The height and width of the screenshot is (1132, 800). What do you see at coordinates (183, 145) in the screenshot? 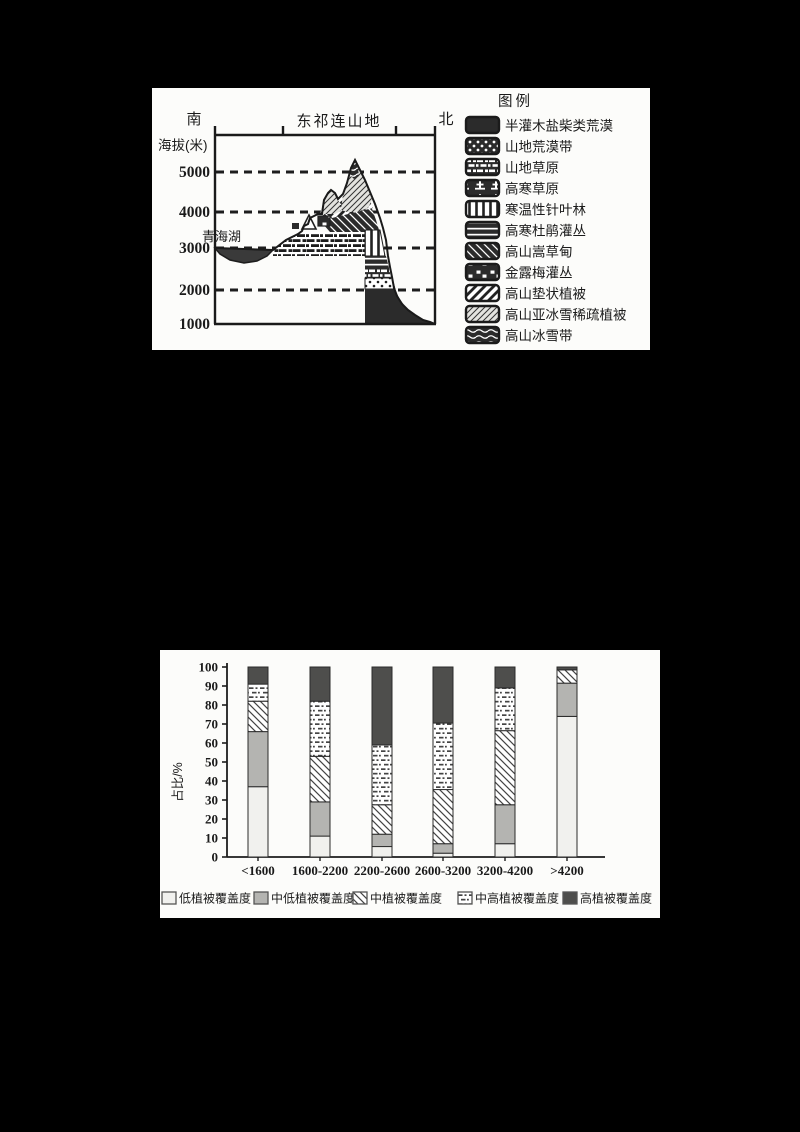
I see `elevation-axis-label: 海拔(米)` at bounding box center [183, 145].